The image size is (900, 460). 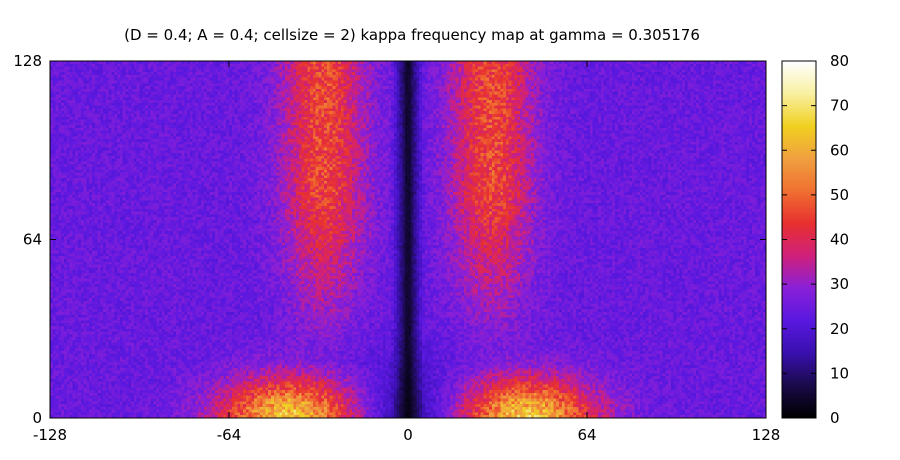 What do you see at coordinates (37, 418) in the screenshot?
I see `y-tick-label: 0` at bounding box center [37, 418].